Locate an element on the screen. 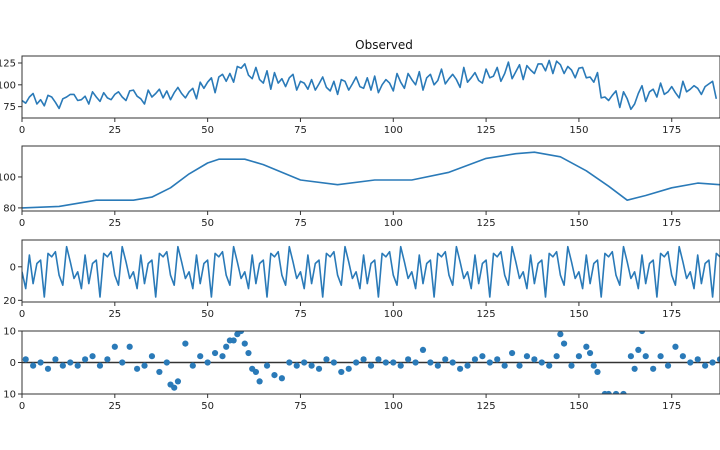  panel-1-frame is located at coordinates (370, 87).